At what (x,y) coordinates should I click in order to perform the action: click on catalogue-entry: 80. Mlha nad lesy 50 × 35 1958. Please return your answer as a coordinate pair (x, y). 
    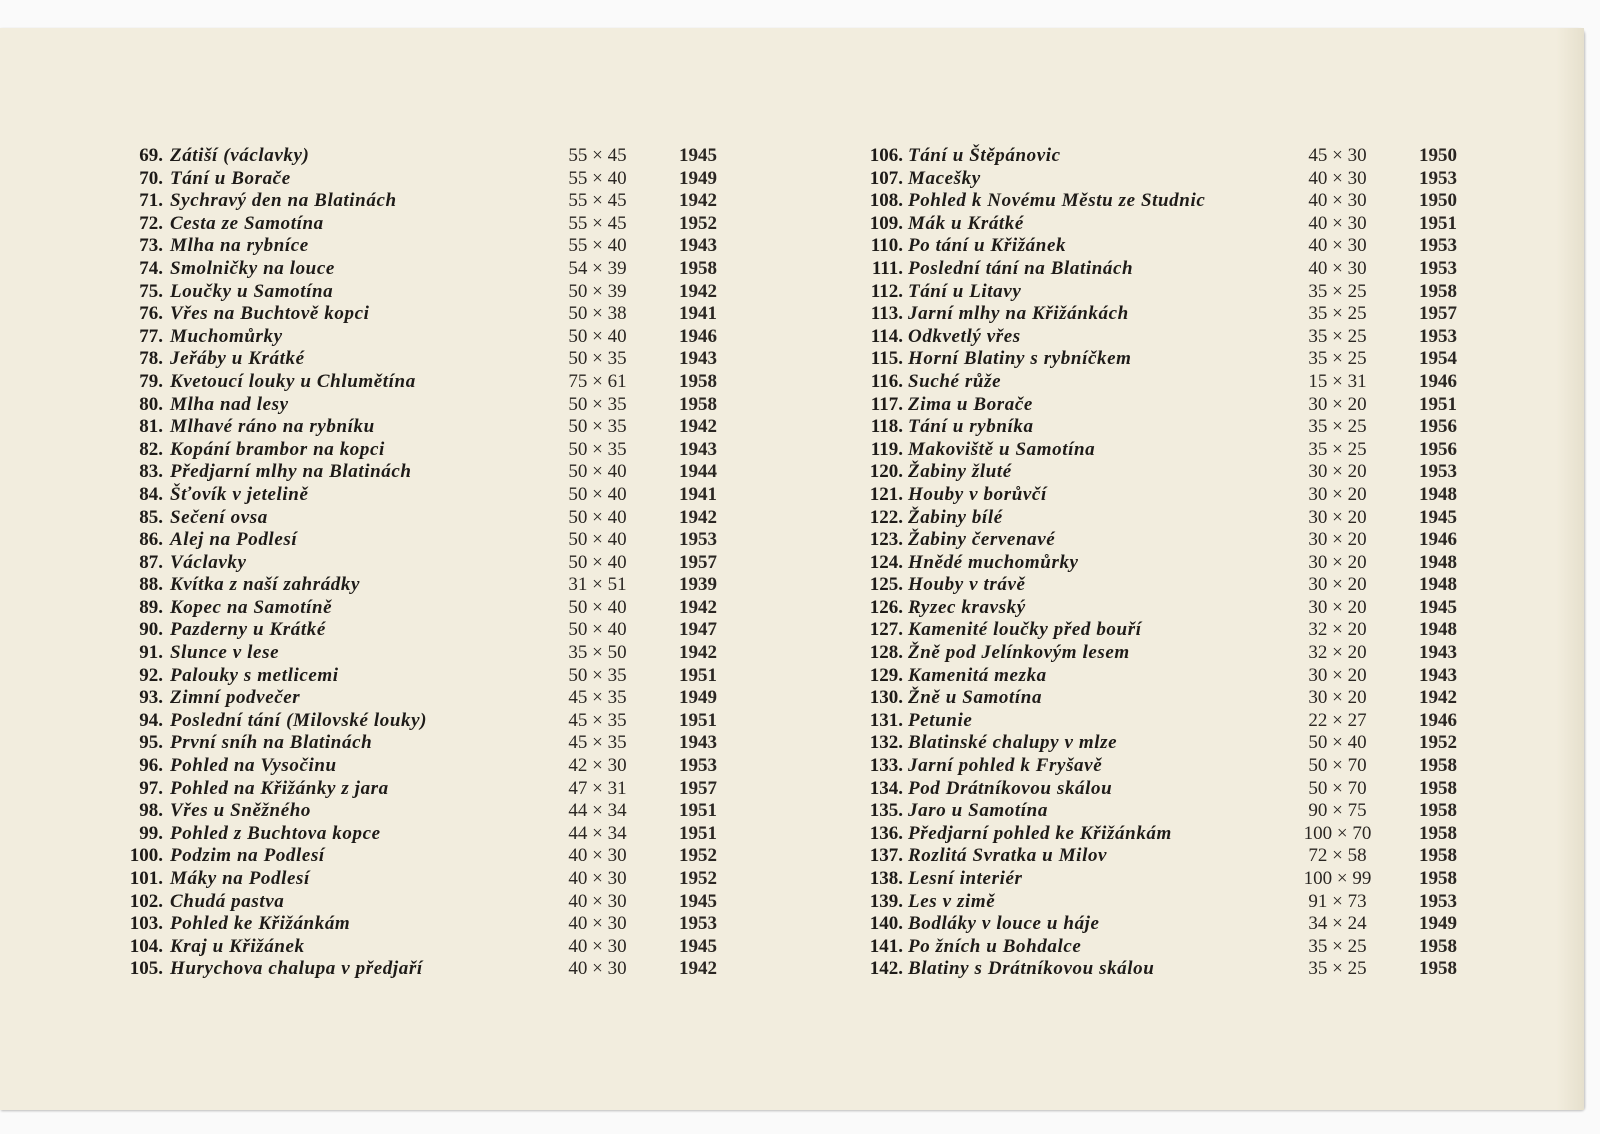
    Looking at the image, I should click on (400, 405).